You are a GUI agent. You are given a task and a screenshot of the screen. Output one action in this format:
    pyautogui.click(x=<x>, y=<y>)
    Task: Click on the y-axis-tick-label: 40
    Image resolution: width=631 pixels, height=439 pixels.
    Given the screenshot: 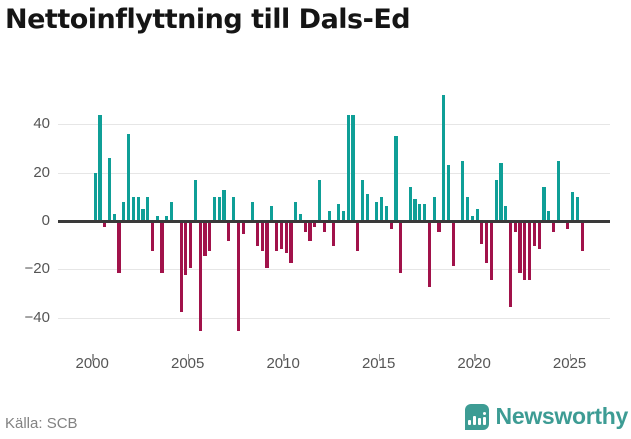 What is the action you would take?
    pyautogui.click(x=41, y=124)
    